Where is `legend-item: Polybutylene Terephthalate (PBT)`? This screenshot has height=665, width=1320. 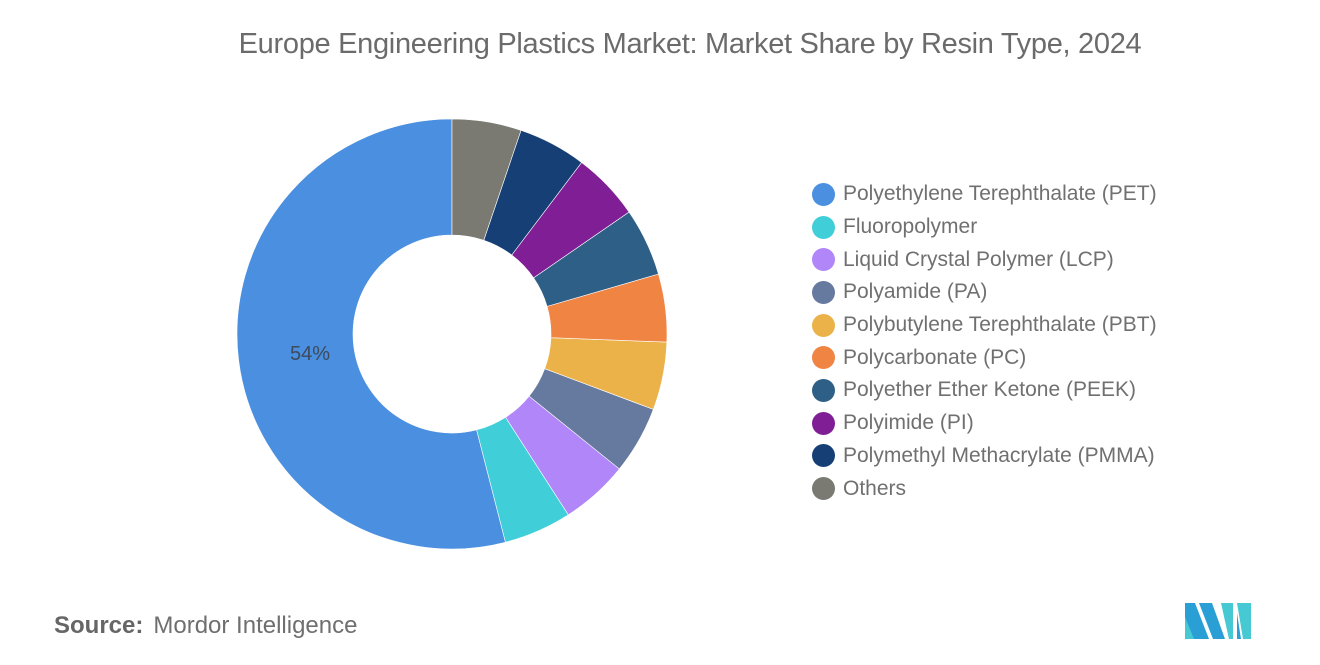 legend-item: Polybutylene Terephthalate (PBT) is located at coordinates (984, 325).